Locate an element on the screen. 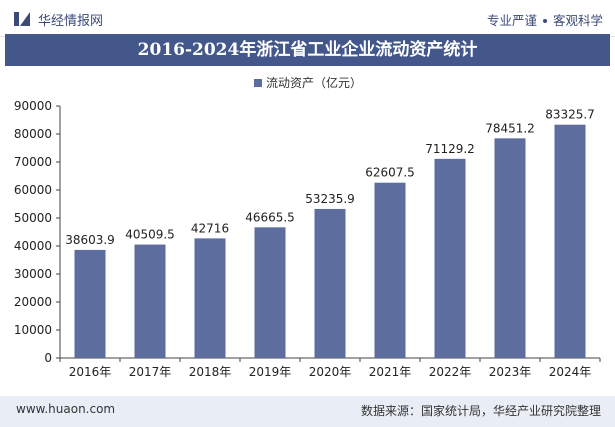  y-tick-label: 90000 is located at coordinates (33, 106).